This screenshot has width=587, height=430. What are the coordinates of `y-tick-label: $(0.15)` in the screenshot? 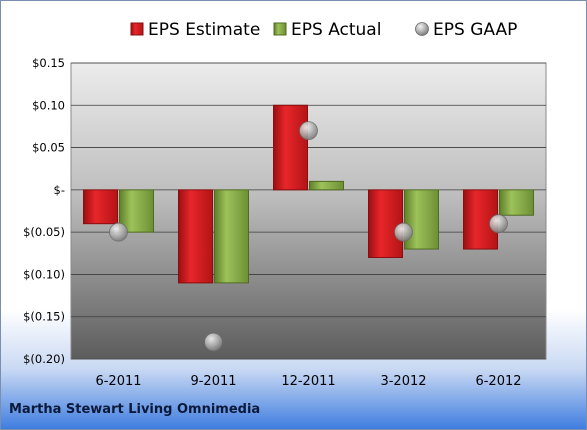 It's located at (44, 317).